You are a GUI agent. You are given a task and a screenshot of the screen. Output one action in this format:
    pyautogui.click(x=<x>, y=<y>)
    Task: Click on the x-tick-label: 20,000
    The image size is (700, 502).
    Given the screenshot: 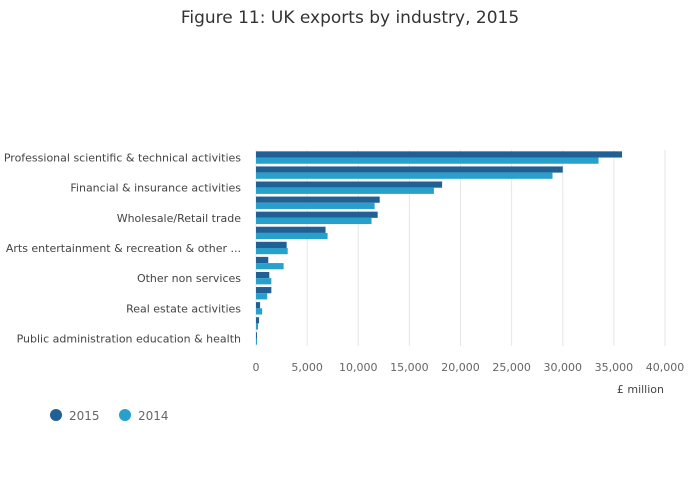 What is the action you would take?
    pyautogui.click(x=460, y=367)
    